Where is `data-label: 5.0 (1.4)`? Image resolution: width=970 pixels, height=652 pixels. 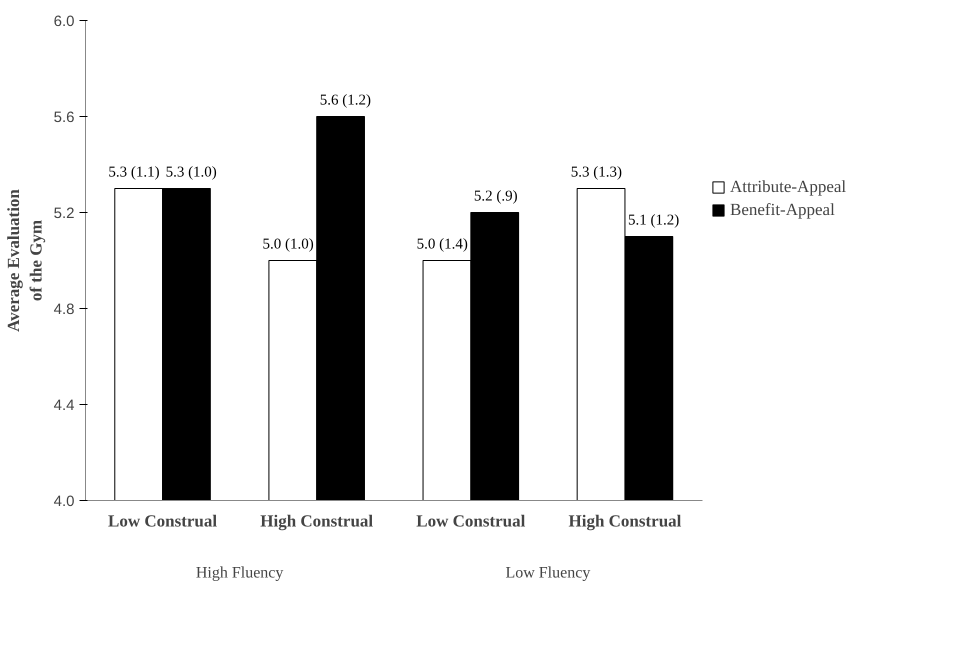 data-label: 5.0 (1.4) is located at coordinates (442, 244).